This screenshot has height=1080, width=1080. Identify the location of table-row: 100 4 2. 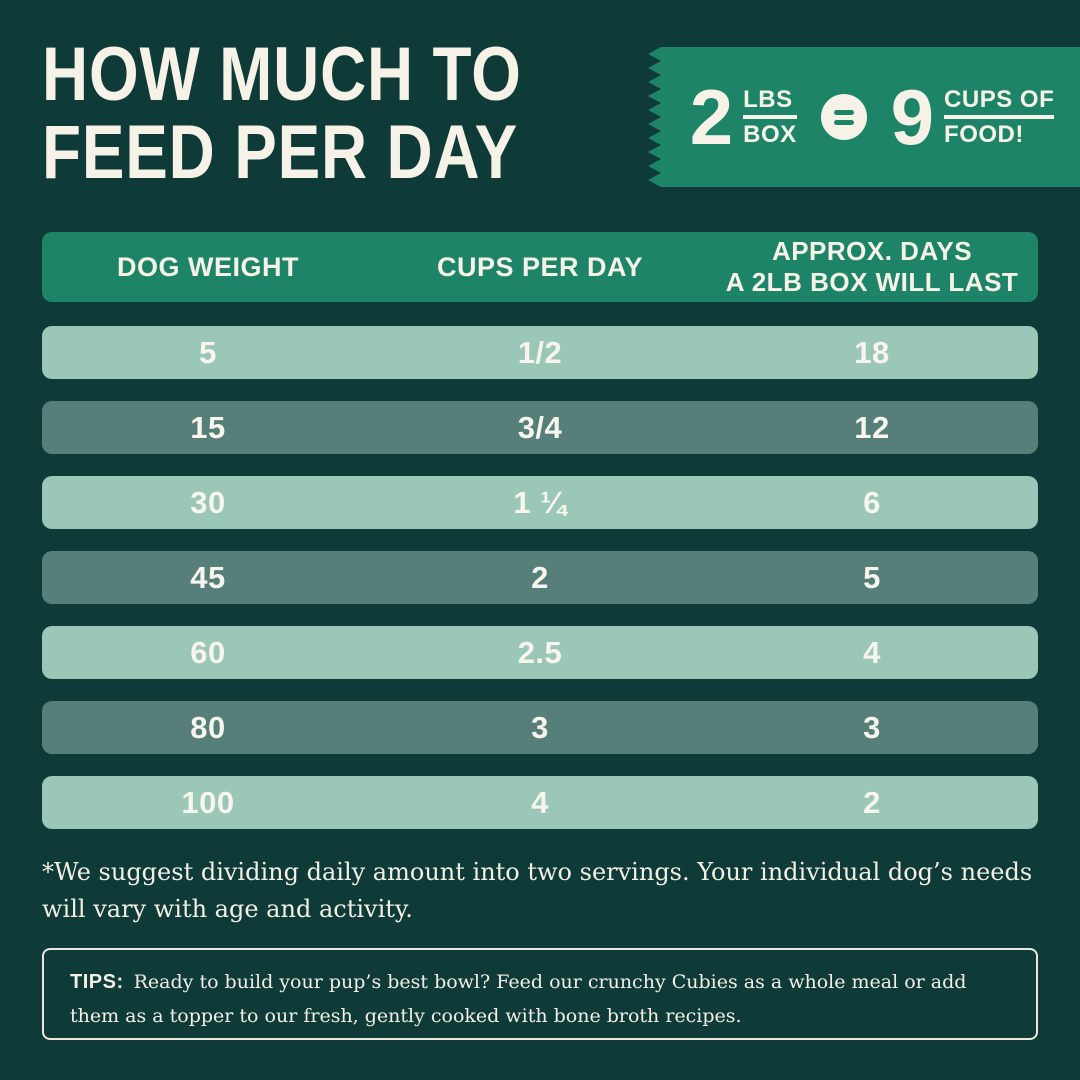
(540, 802).